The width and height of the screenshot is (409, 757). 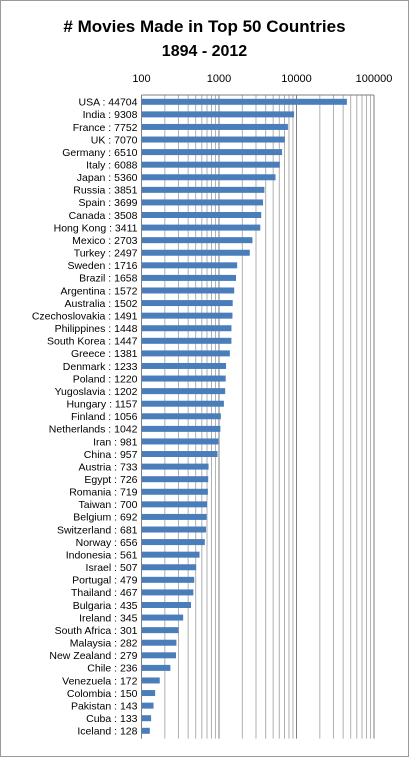 I want to click on category-label: Norway : 656, so click(x=107, y=543).